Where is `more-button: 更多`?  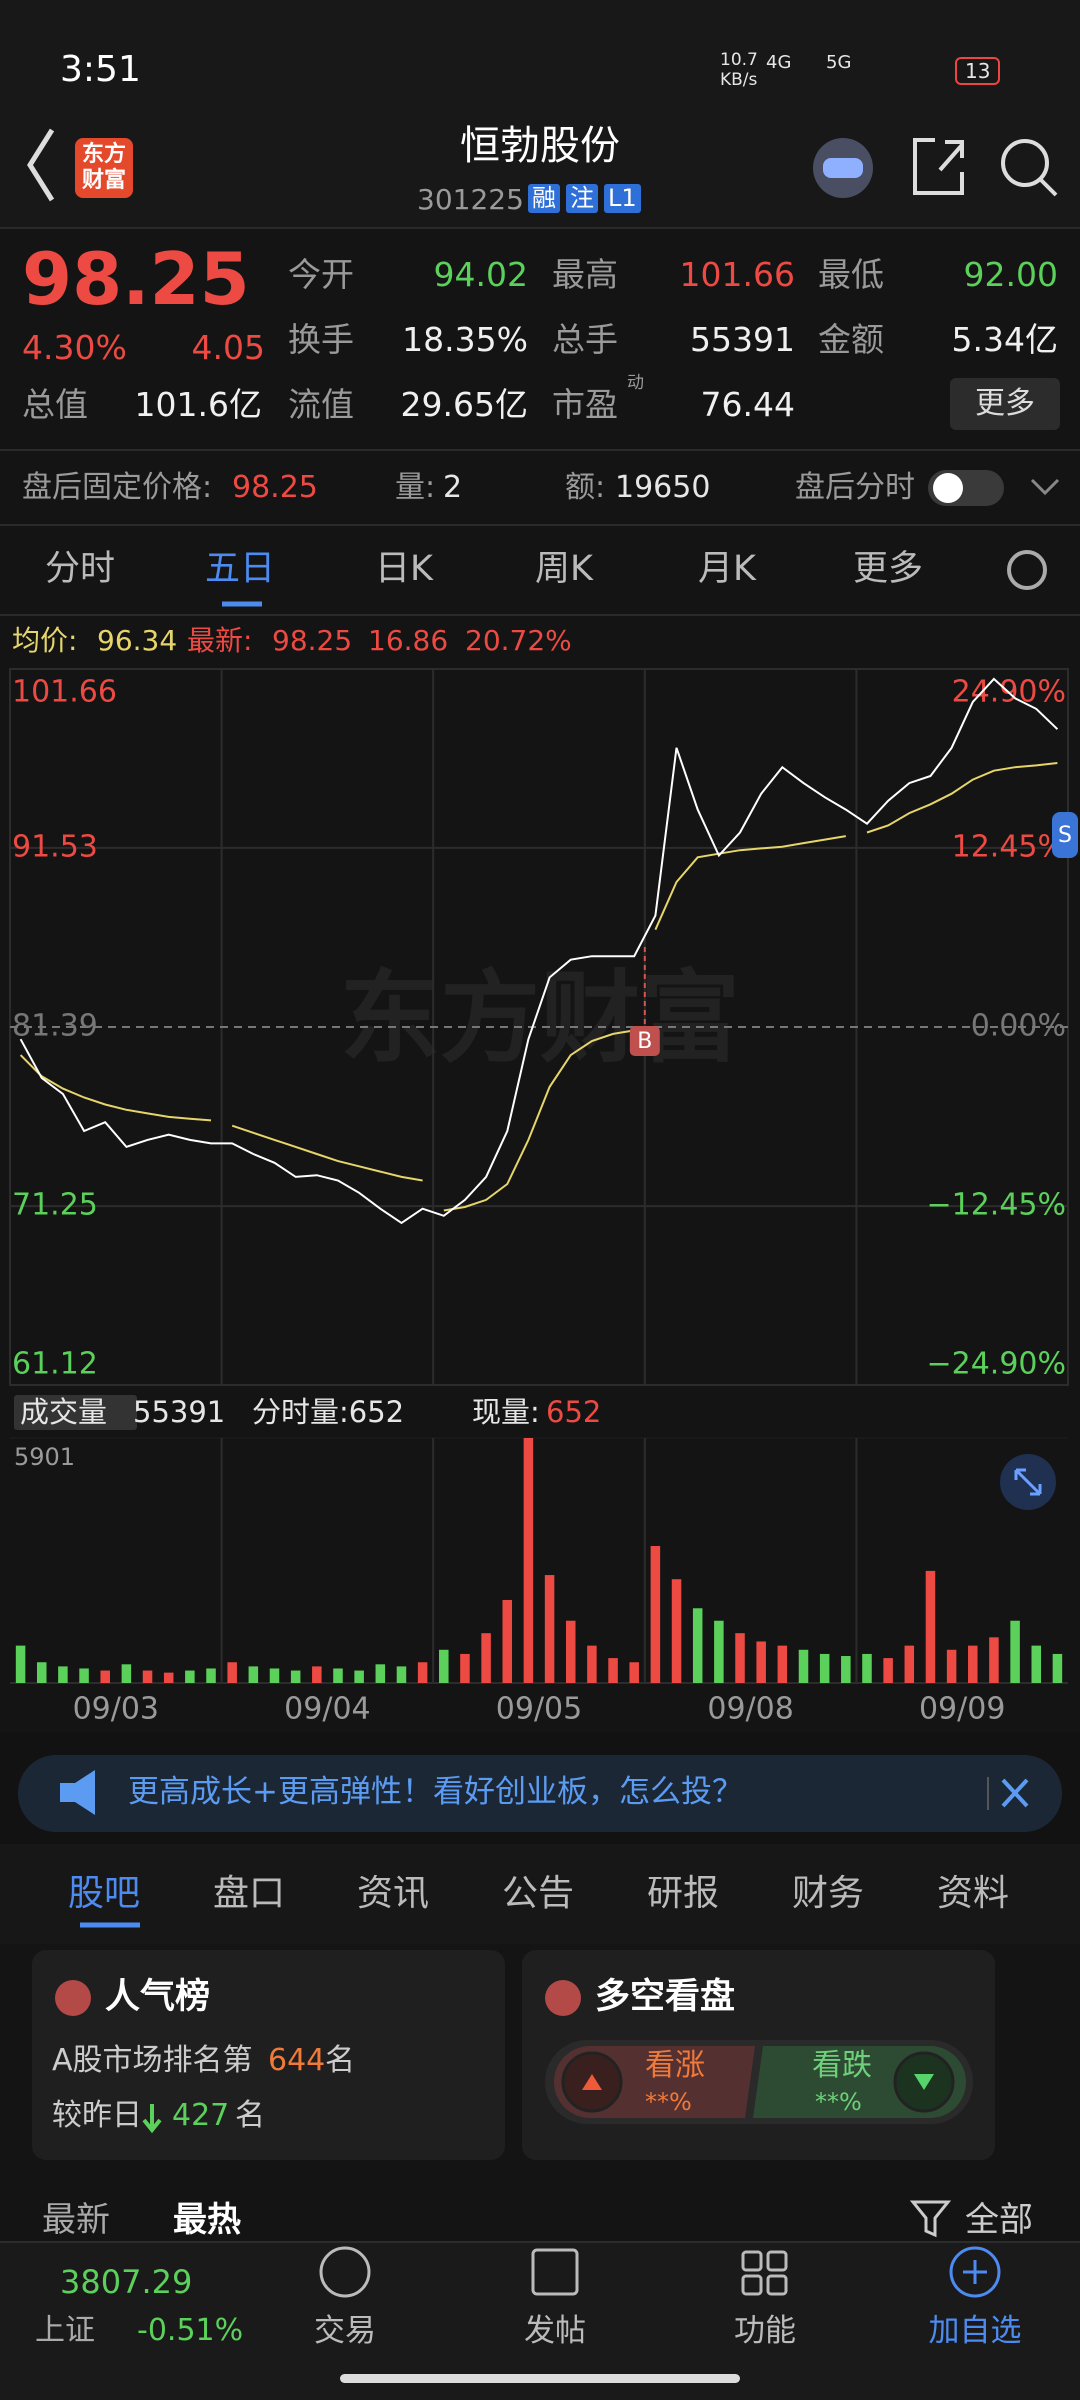 more-button: 更多 is located at coordinates (1005, 403).